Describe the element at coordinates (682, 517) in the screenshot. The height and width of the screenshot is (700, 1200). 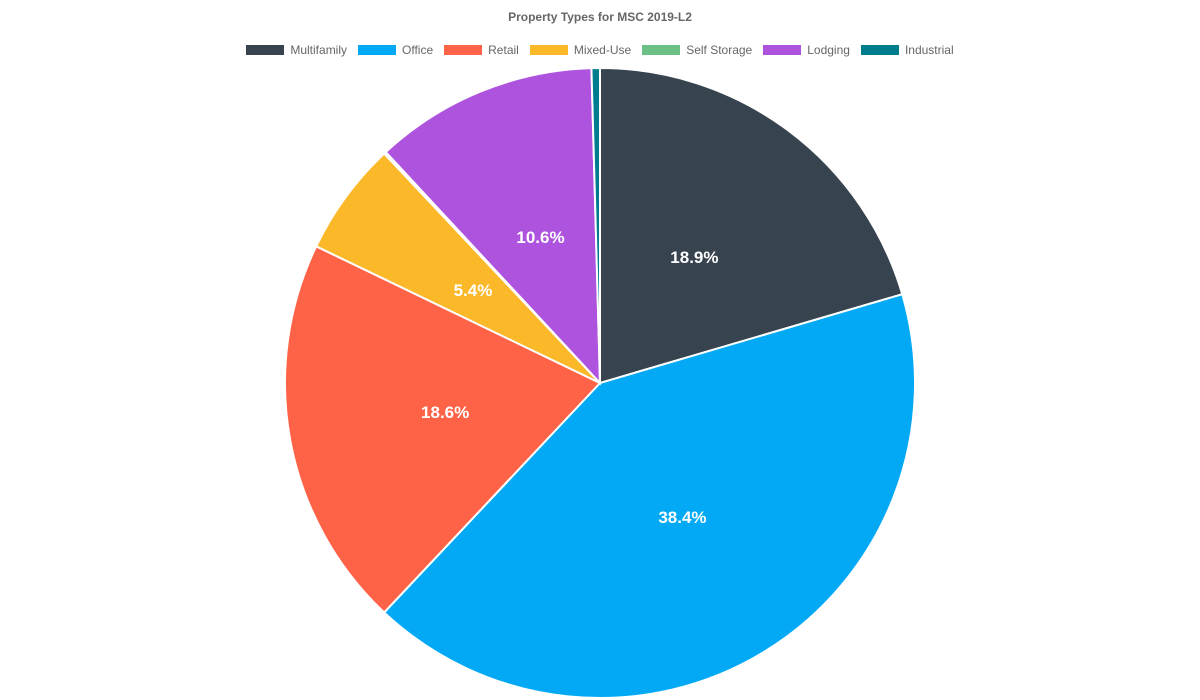
I see `data-label-office: 38.4%` at that location.